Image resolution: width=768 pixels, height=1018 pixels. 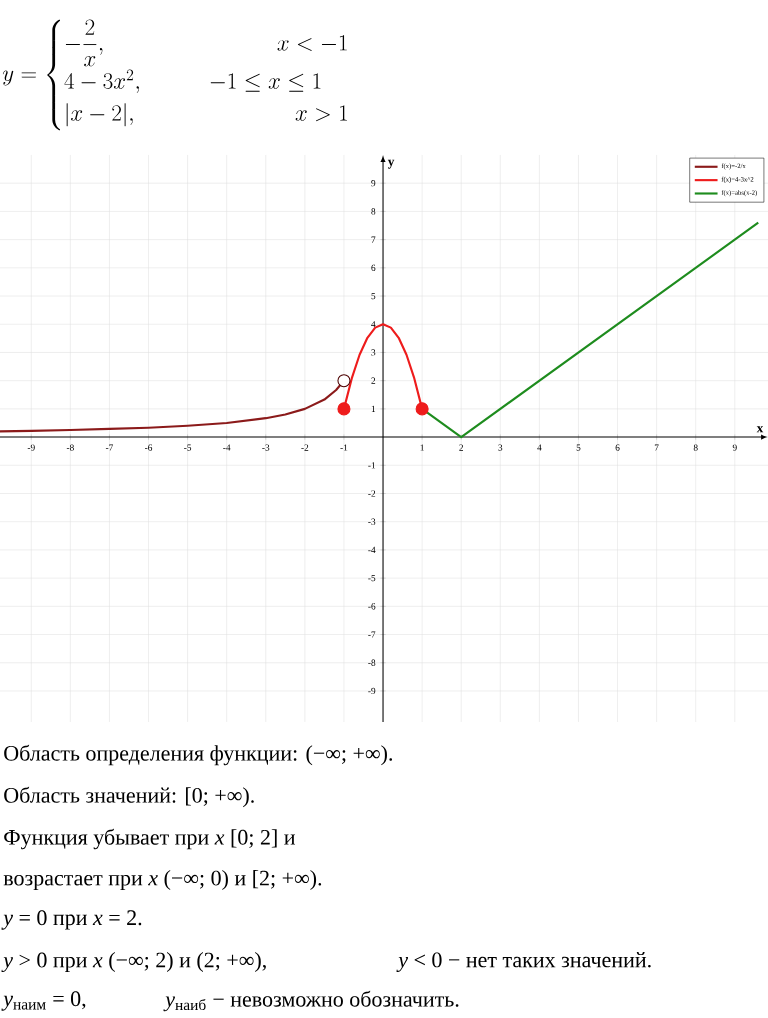 I want to click on x-tick-label: -3, so click(x=266, y=447).